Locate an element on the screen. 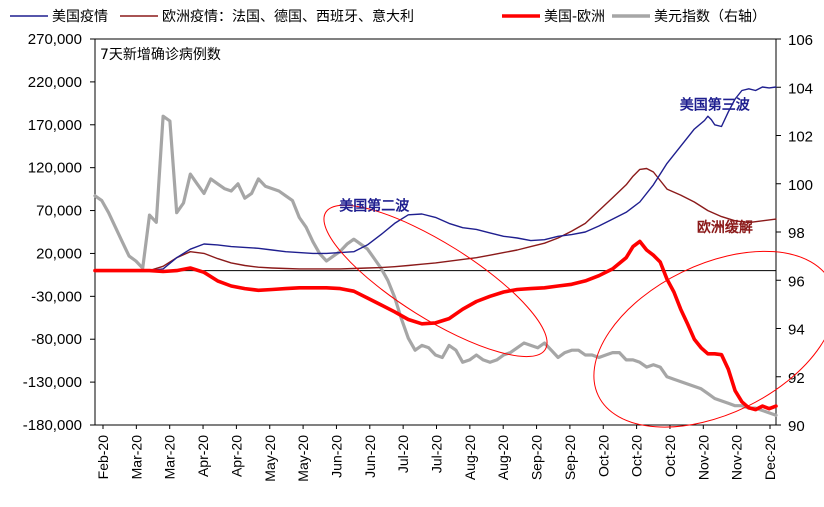  y-right-tick-label: 106 is located at coordinates (800, 40).